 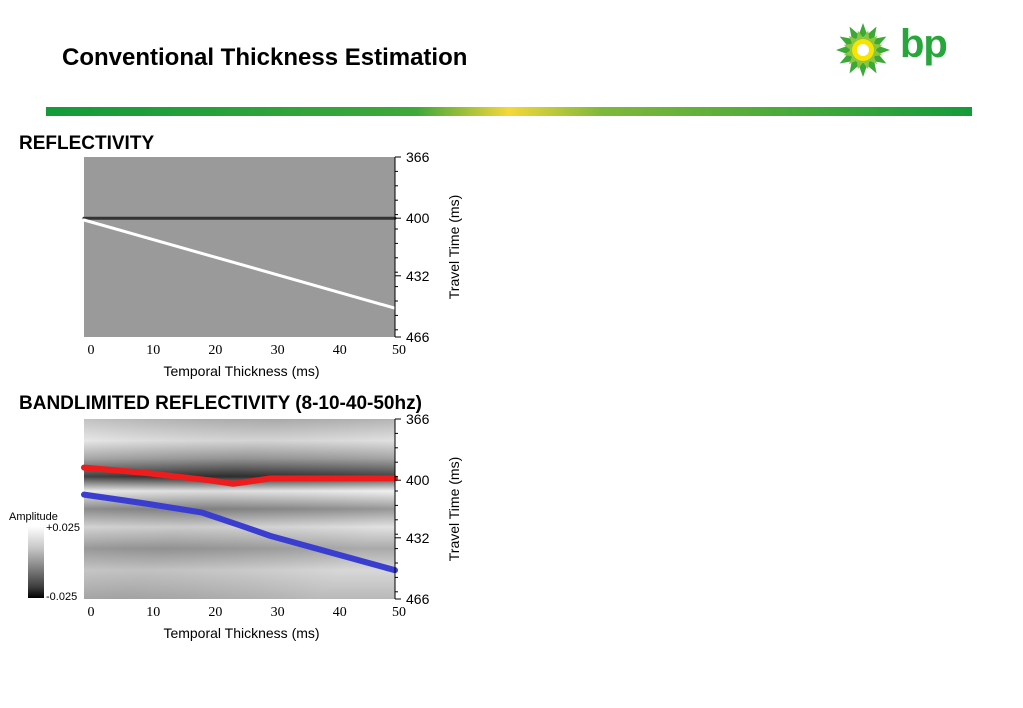 I want to click on plot-background, so click(x=239, y=247).